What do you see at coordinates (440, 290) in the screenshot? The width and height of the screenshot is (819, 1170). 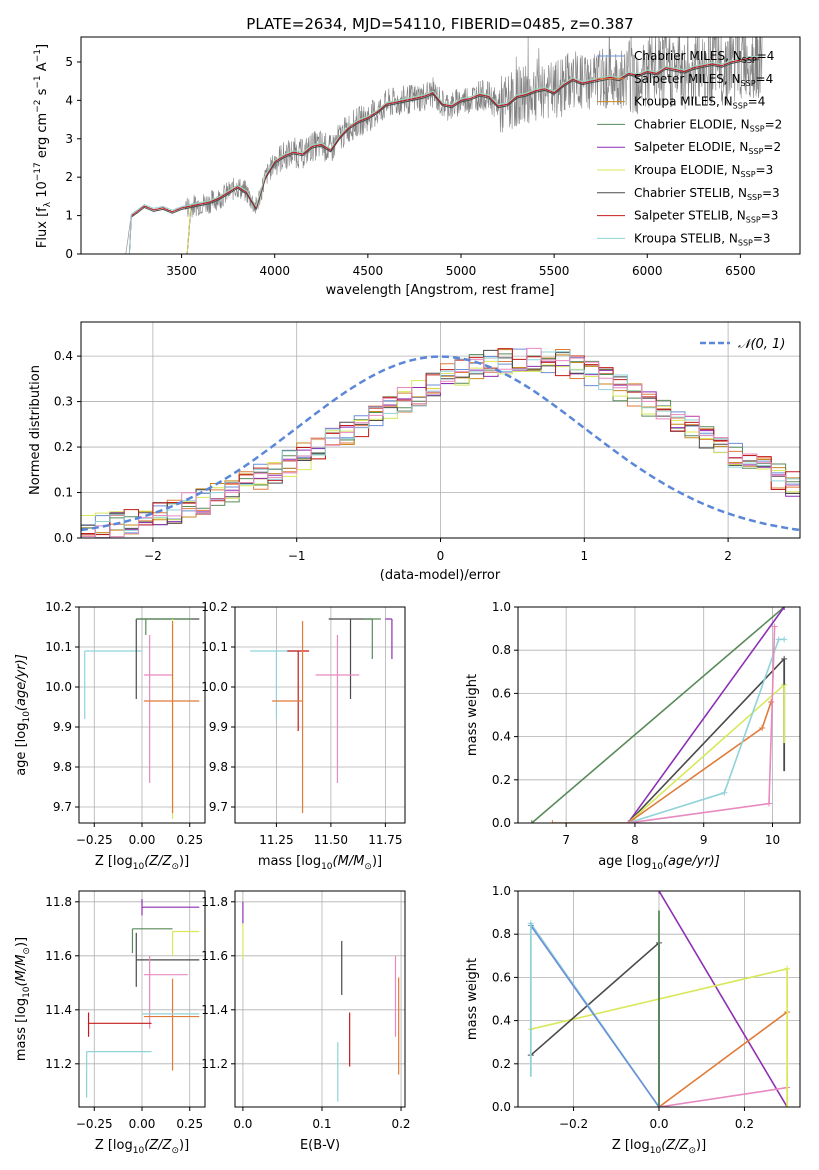 I see `spectrum-xlabel: wavelength [Angstrom, rest frame]` at bounding box center [440, 290].